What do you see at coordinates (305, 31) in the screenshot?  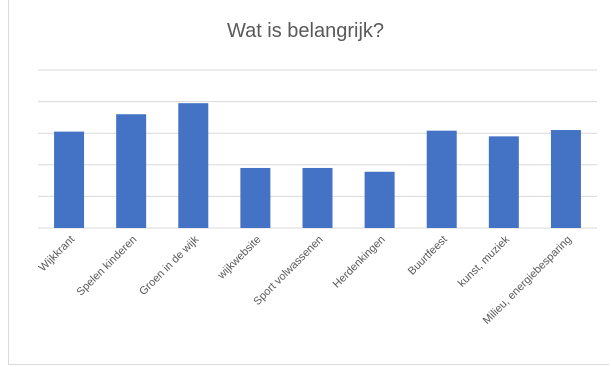 I see `chart-title: Wat is belangrijk?` at bounding box center [305, 31].